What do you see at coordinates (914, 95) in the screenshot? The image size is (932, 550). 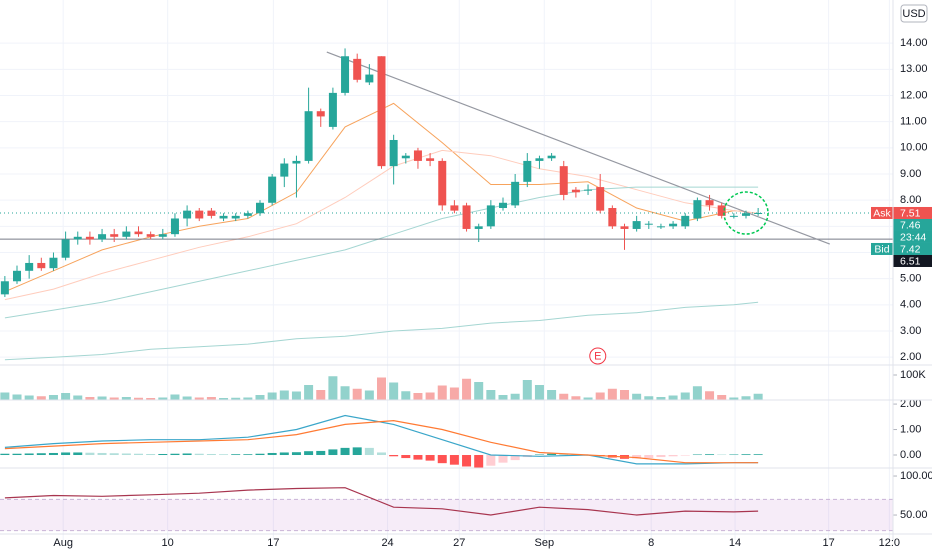 I see `y-tick-label: 12.00` at bounding box center [914, 95].